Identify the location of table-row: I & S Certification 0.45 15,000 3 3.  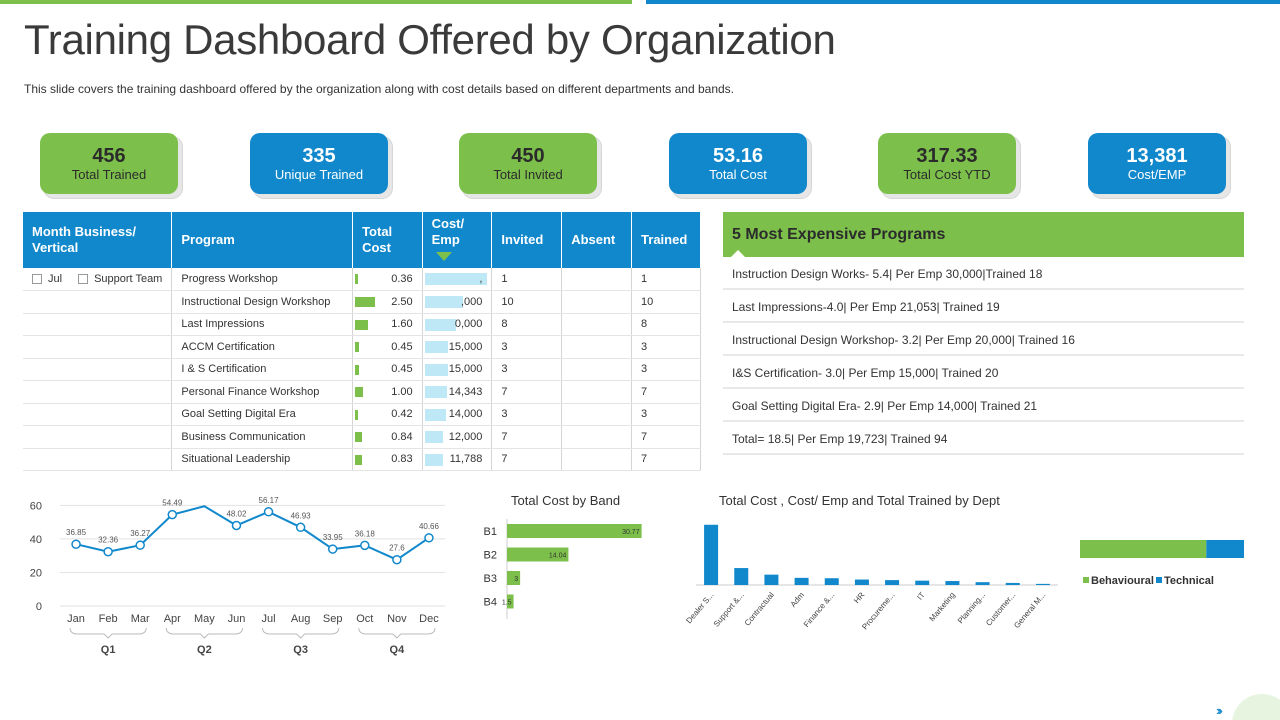
(362, 369).